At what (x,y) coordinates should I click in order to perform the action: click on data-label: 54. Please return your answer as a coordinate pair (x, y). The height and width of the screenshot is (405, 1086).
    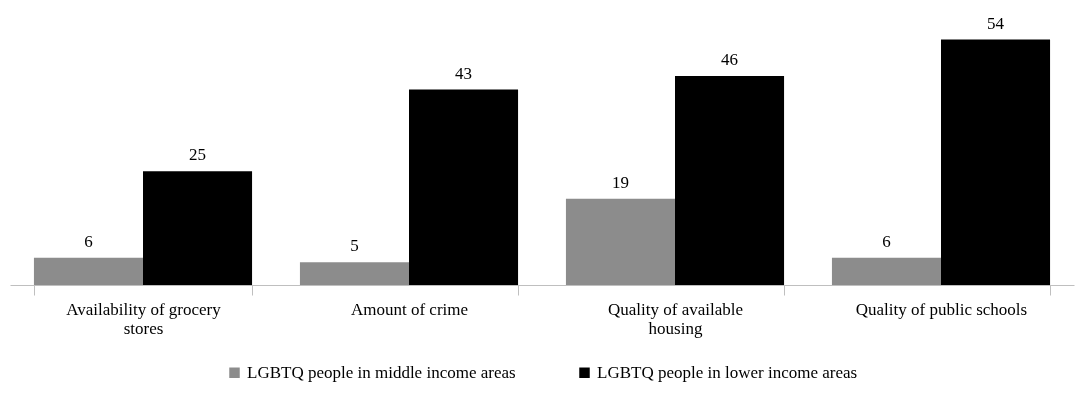
    Looking at the image, I should click on (996, 23).